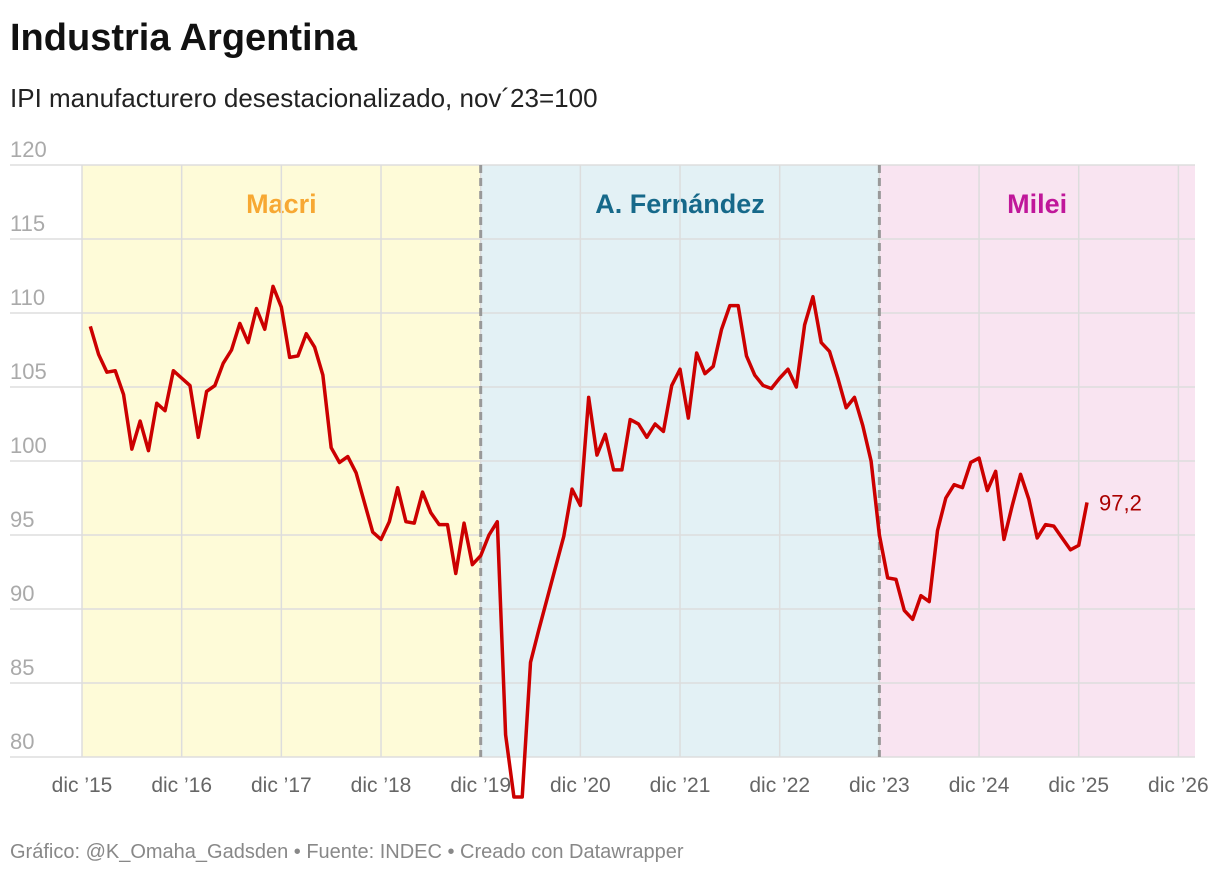  What do you see at coordinates (979, 785) in the screenshot?
I see `x-tick-label: dic ’24` at bounding box center [979, 785].